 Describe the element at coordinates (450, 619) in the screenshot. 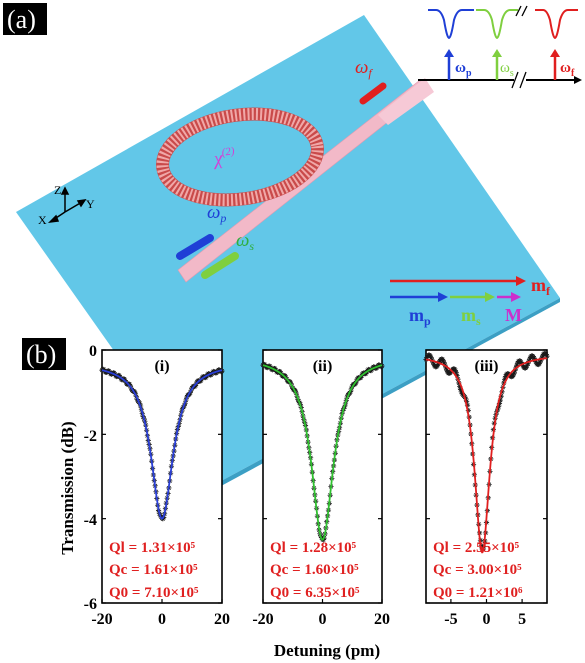

I see `x-tick-label: -5` at that location.